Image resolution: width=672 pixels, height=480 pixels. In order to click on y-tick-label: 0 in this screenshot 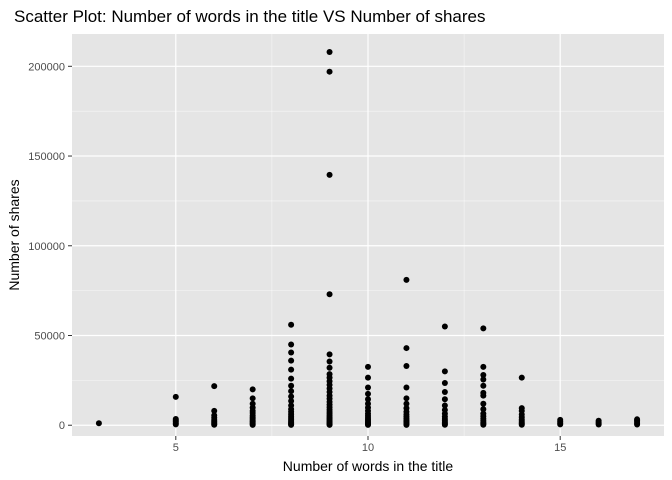, I will do `click(62, 426)`.